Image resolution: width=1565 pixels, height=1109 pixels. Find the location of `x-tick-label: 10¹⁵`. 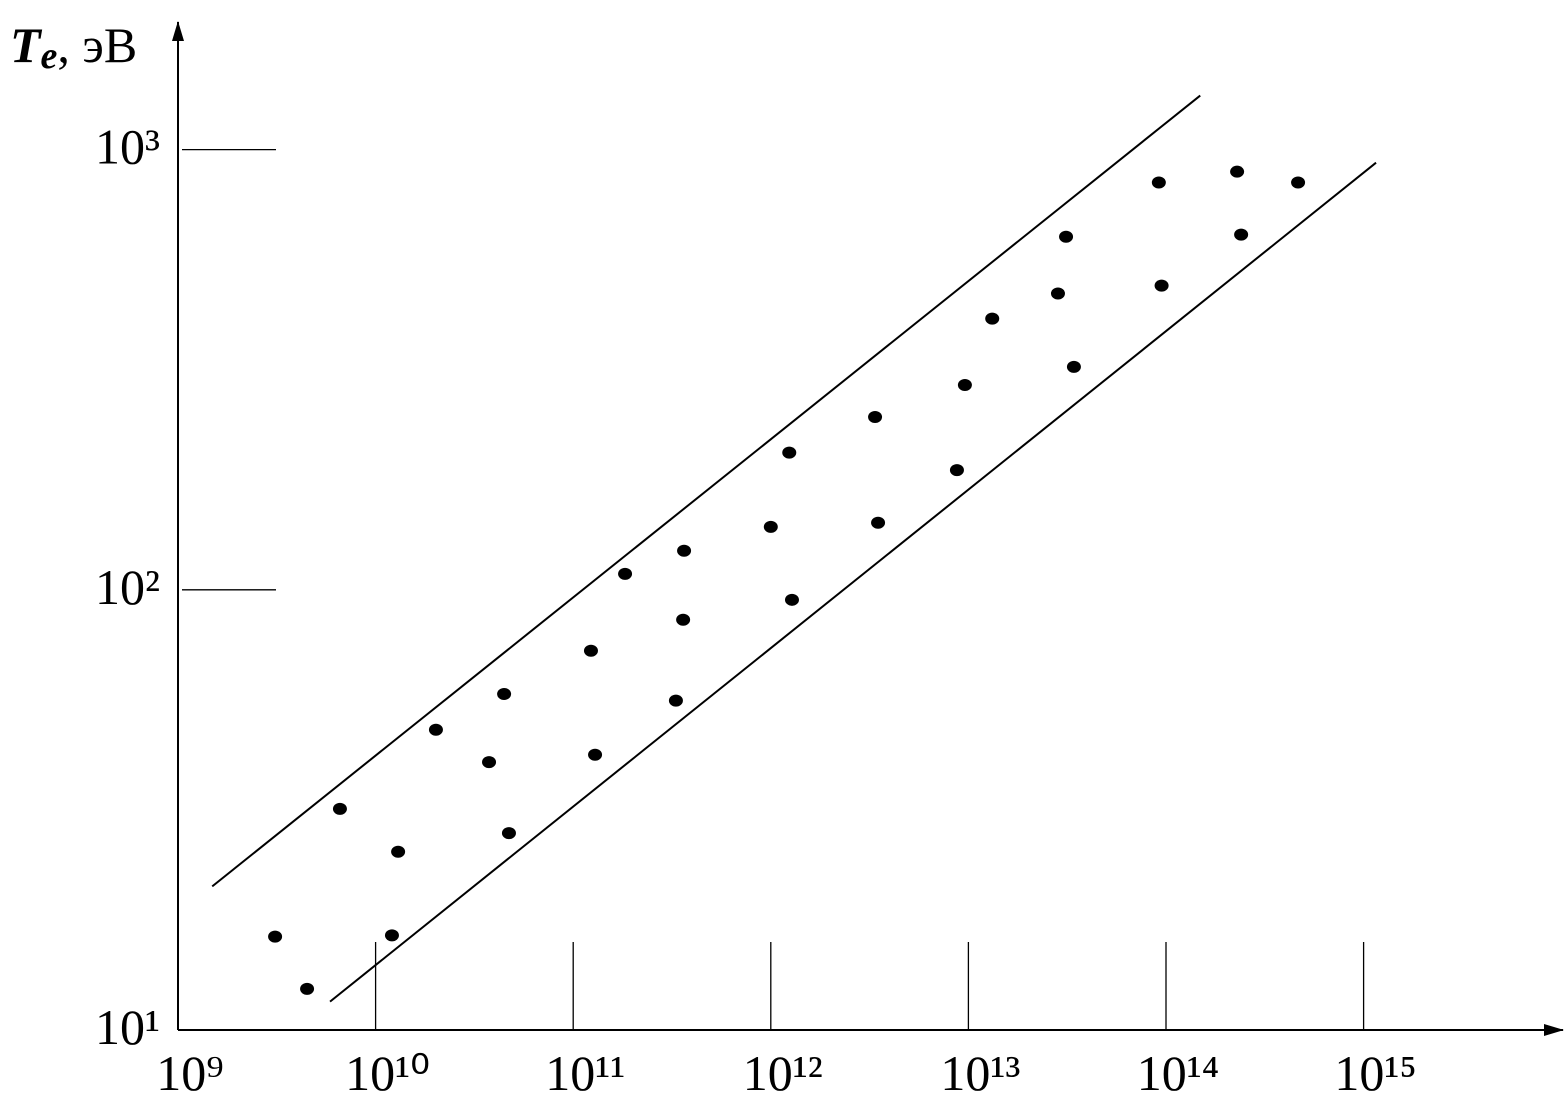

x-tick-label: 10¹⁵ is located at coordinates (1375, 1073).